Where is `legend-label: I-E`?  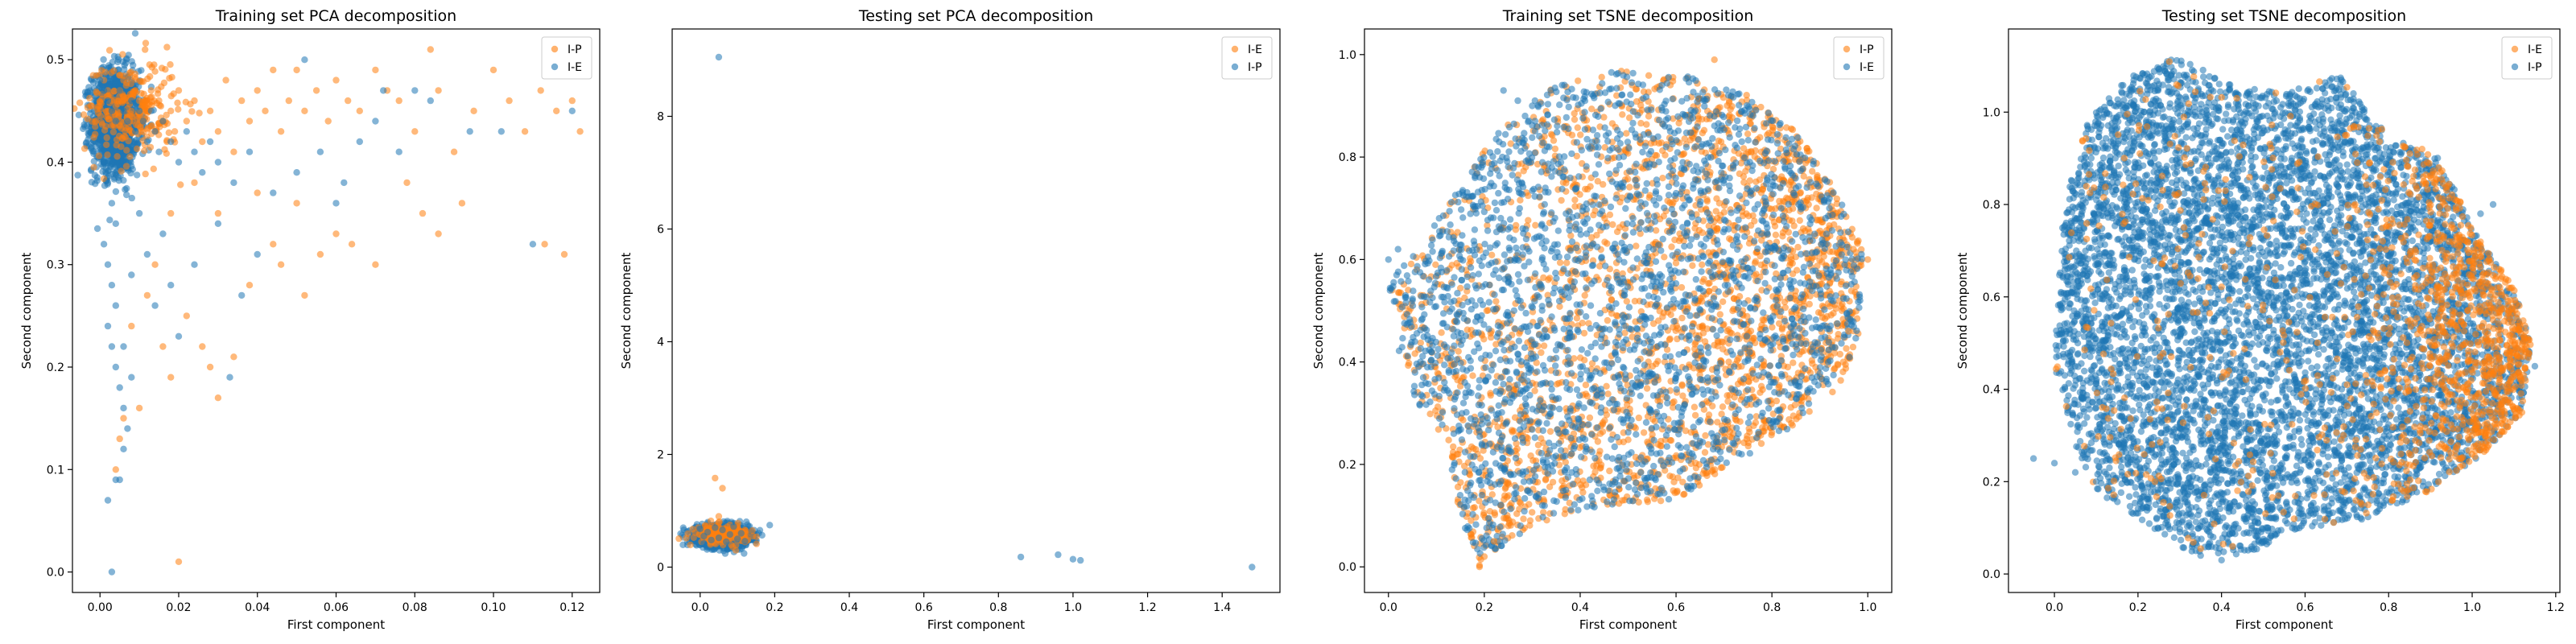
legend-label: I-E is located at coordinates (1255, 49).